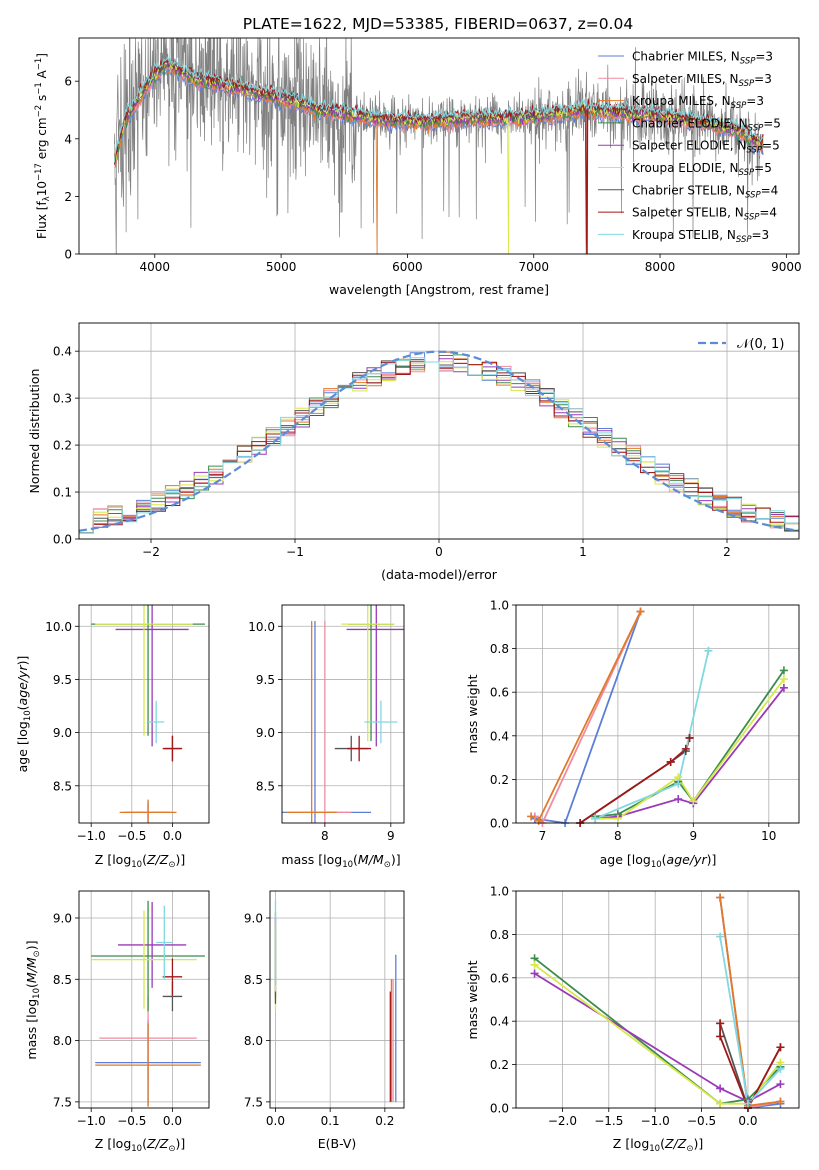 The image size is (819, 1170). Describe the element at coordinates (652, 735) in the screenshot. I see `weight-line-kroupa-stelib` at that location.